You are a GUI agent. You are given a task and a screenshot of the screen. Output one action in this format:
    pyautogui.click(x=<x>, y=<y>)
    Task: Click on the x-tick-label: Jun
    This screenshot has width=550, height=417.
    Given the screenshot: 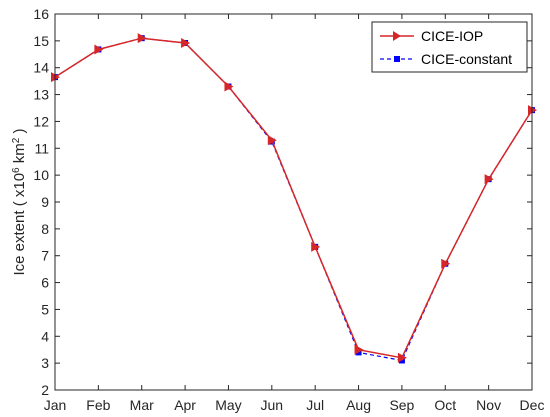 What is the action you would take?
    pyautogui.click(x=272, y=405)
    